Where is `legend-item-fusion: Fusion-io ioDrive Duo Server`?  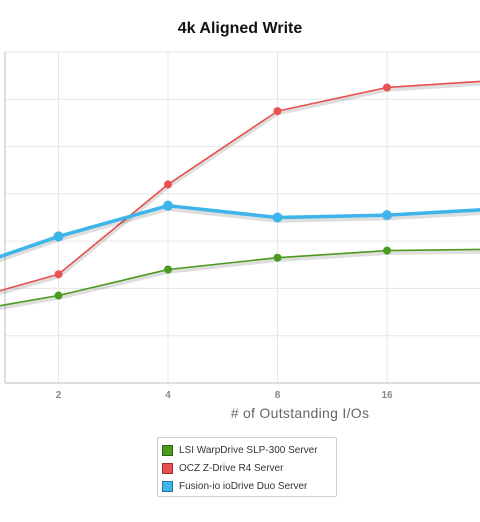
legend-item-fusion: Fusion-io ioDrive Duo Server is located at coordinates (247, 486).